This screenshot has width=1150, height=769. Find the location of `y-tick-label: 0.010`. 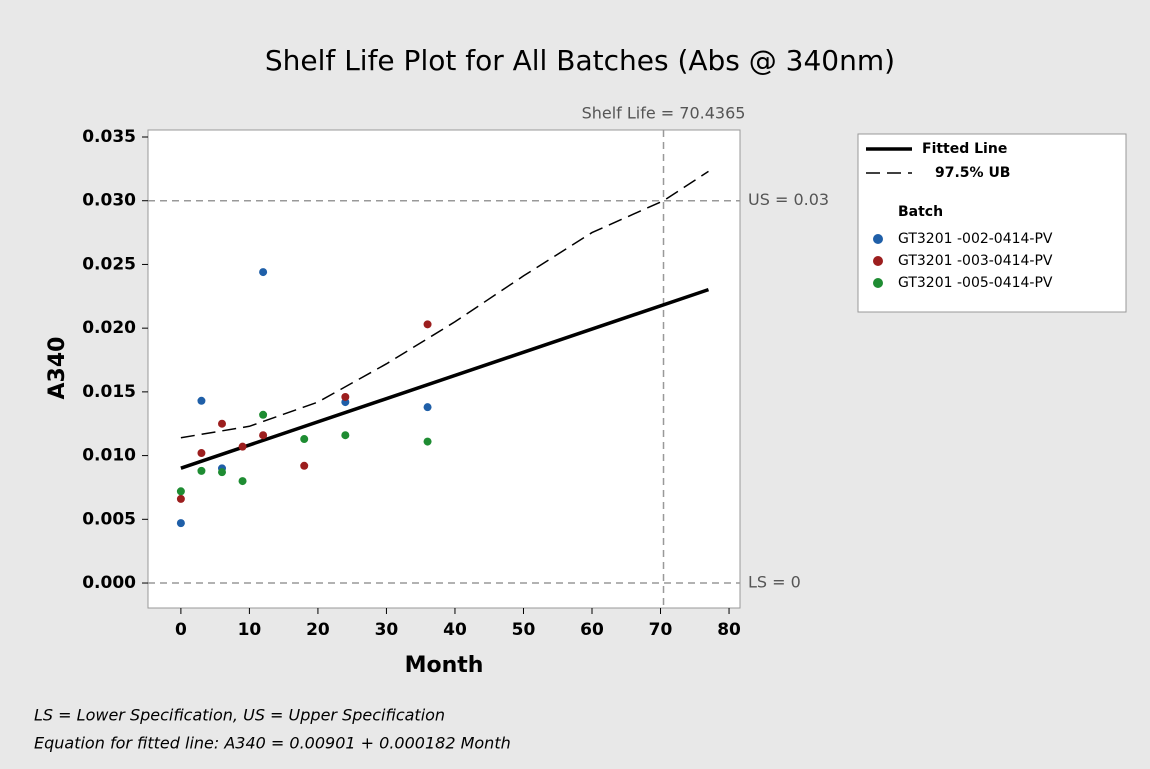

y-tick-label: 0.010 is located at coordinates (109, 456).